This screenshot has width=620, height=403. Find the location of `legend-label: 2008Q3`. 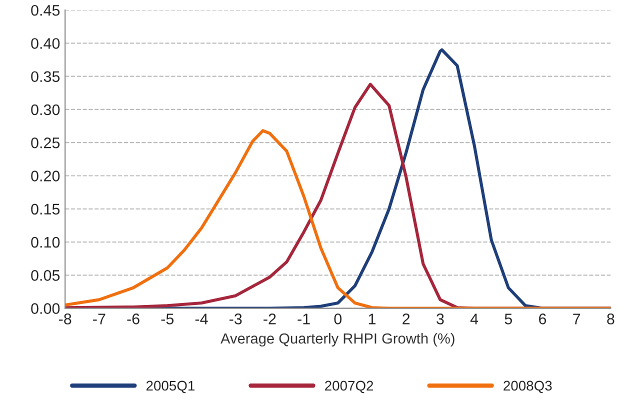

legend-label: 2008Q3 is located at coordinates (528, 387).